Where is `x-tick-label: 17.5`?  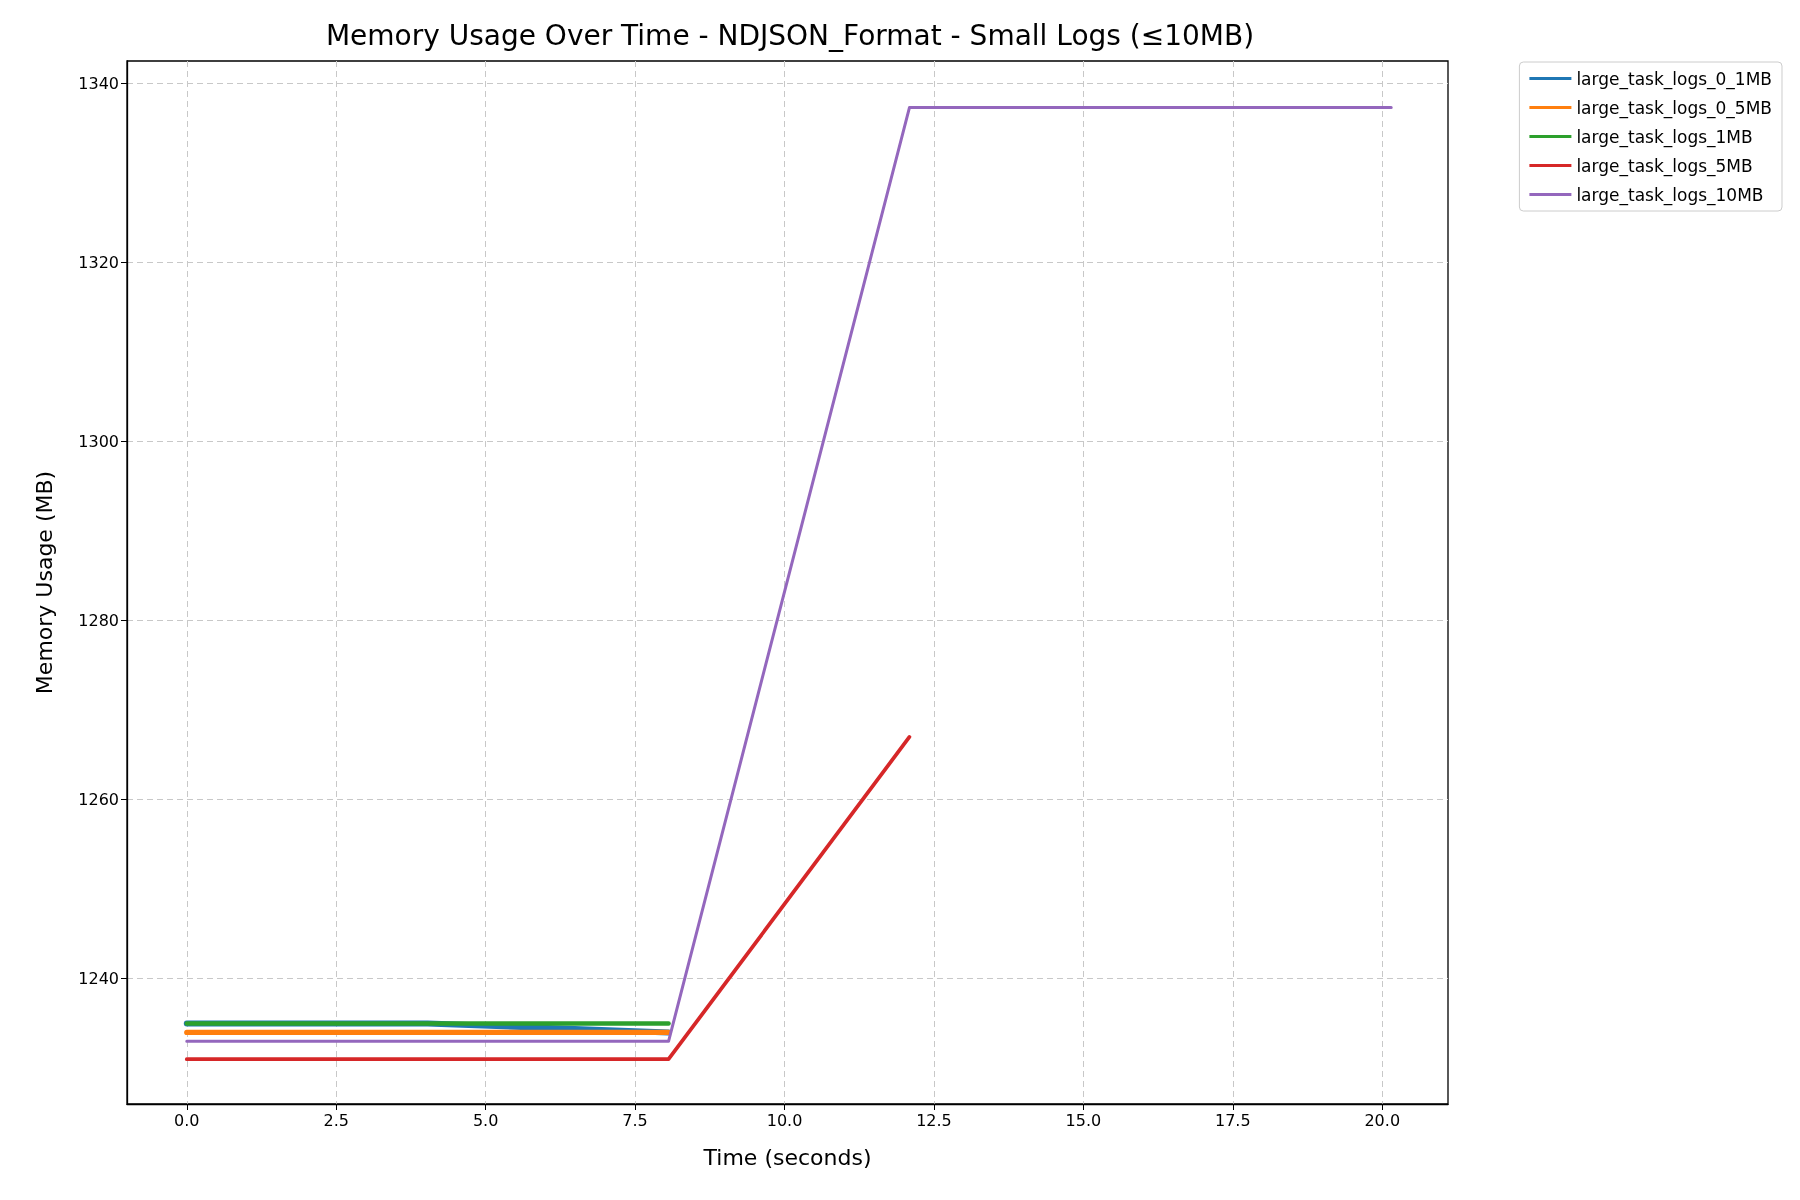
x-tick-label: 17.5 is located at coordinates (1233, 1120).